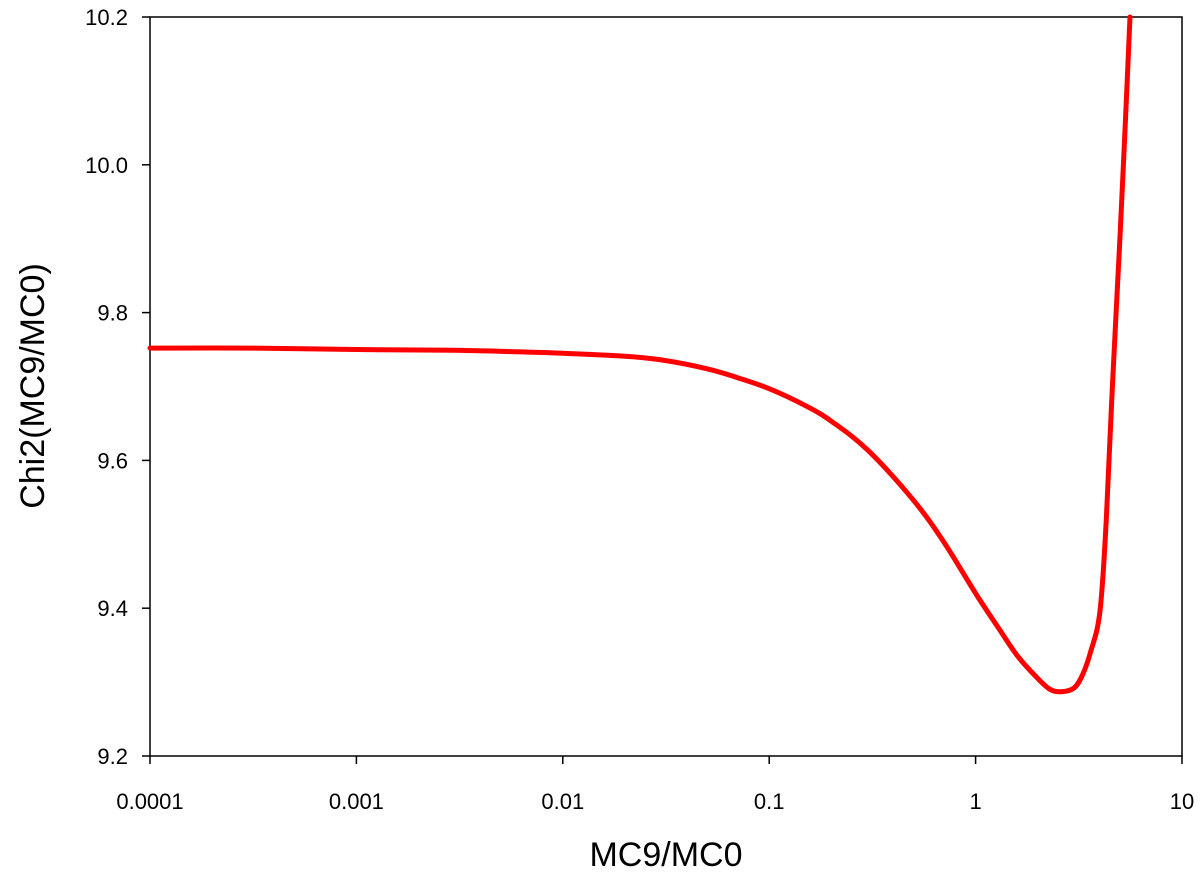 Image resolution: width=1200 pixels, height=879 pixels. Describe the element at coordinates (117, 387) in the screenshot. I see `y-axis-ticks: 9.2 9.4 9.6 9.8 10.0 10.2` at that location.